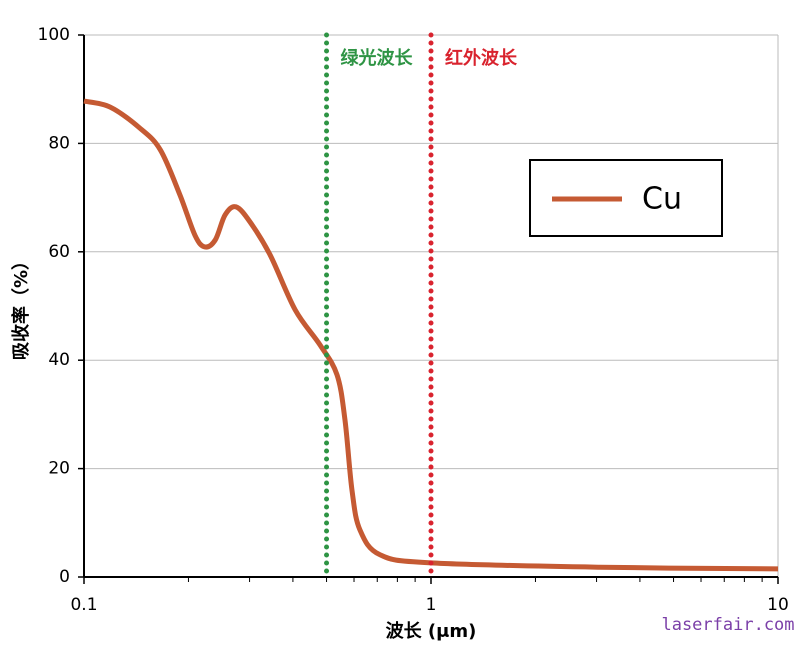  Describe the element at coordinates (59, 143) in the screenshot. I see `y-tick-label: 80` at that location.